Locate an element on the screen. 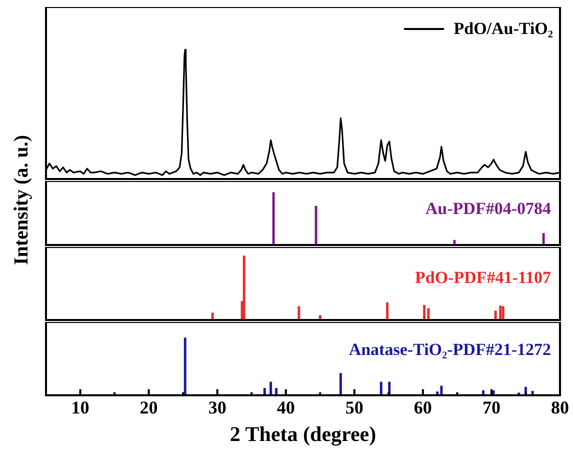  x-tick-label: 10 is located at coordinates (80, 408).